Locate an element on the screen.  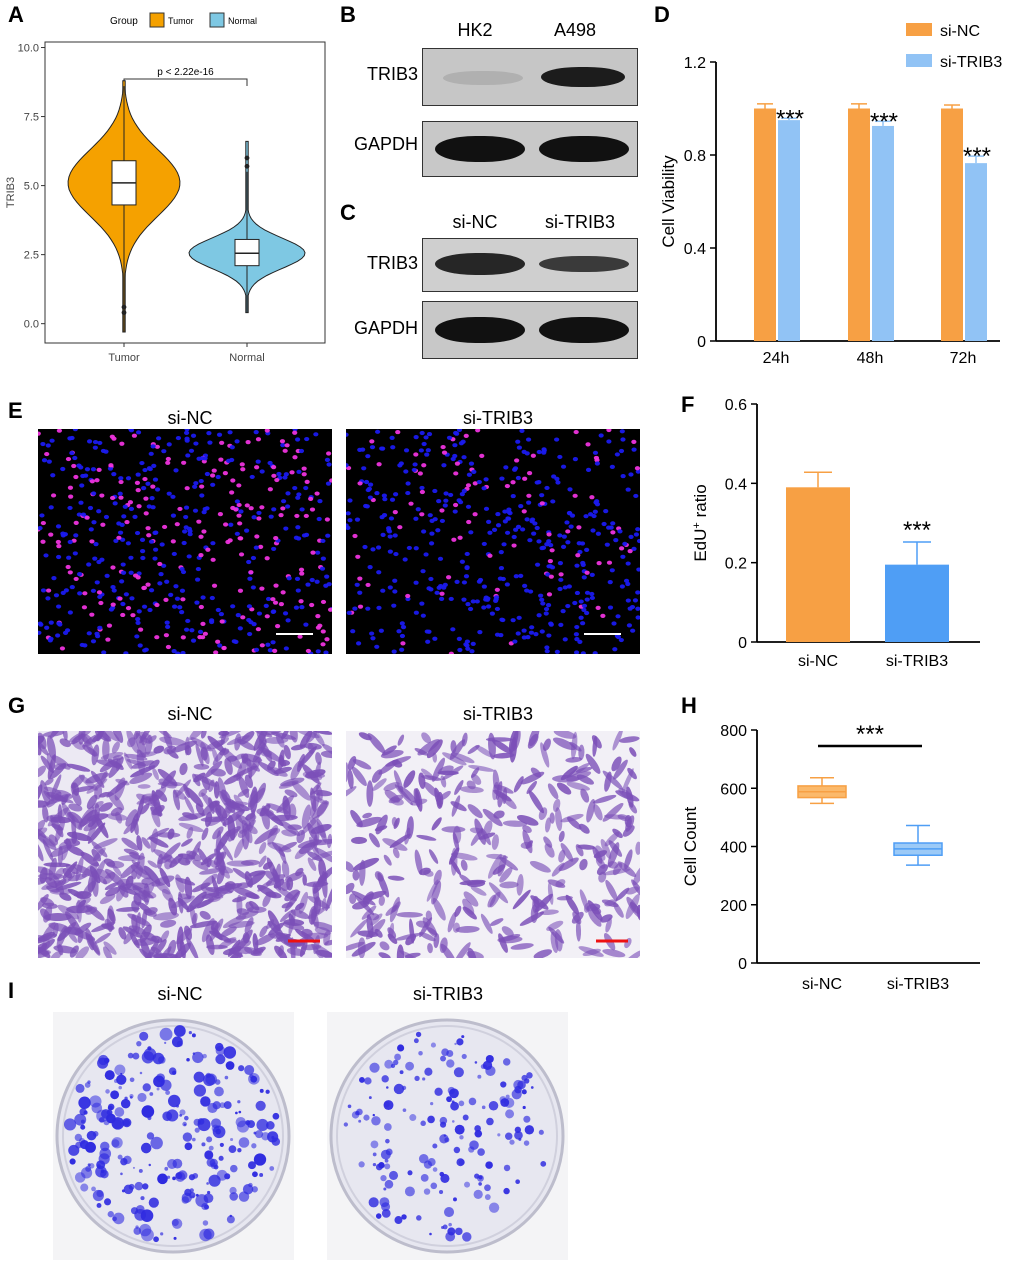
panel-label-d: D is located at coordinates (662, 14).